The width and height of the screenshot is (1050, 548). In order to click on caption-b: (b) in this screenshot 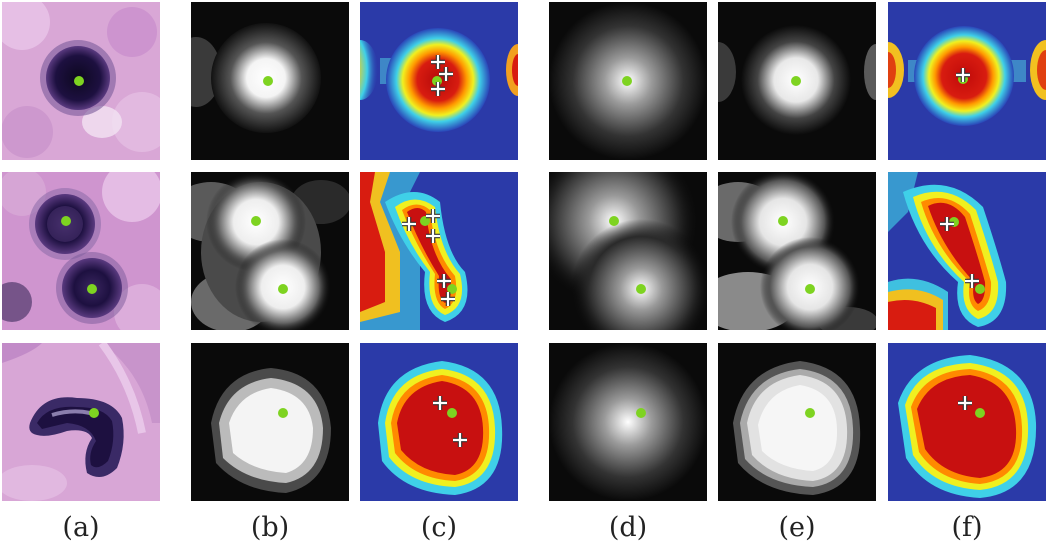, I will do `click(270, 527)`.